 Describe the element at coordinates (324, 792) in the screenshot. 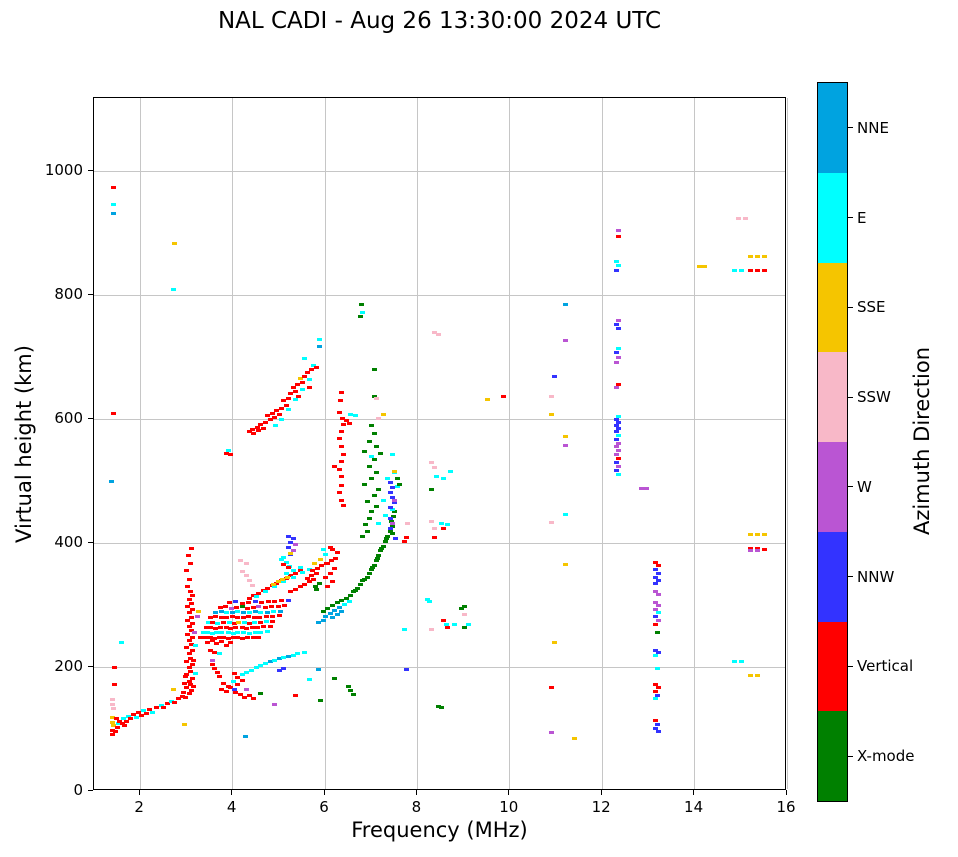

I see `x-tick` at that location.